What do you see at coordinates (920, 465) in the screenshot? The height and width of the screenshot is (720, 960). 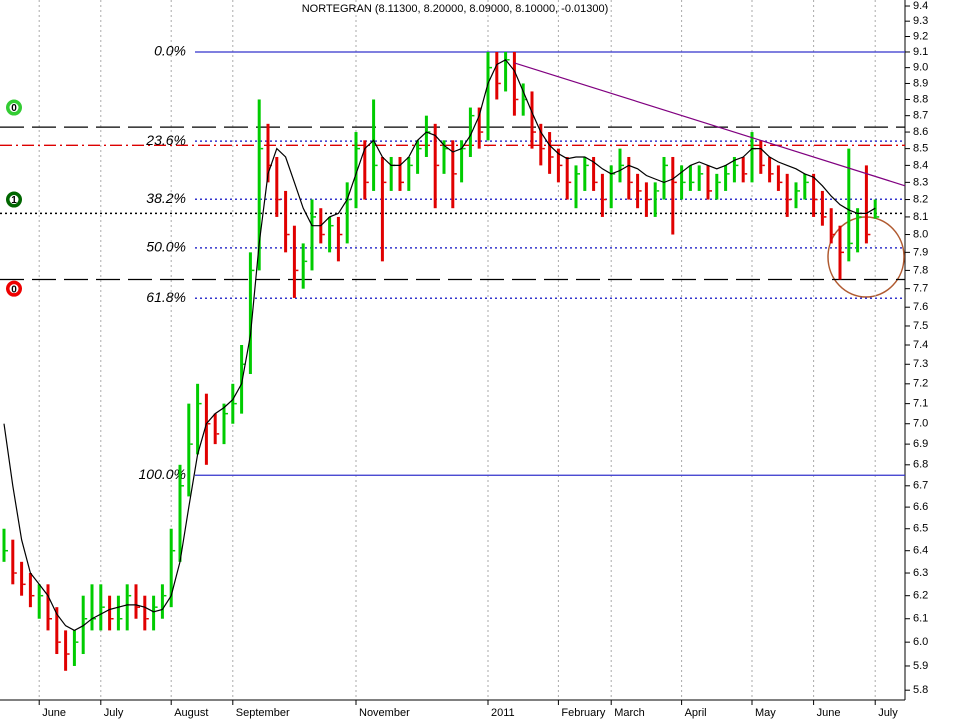 I see `y-tick-label: 6.8` at bounding box center [920, 465].